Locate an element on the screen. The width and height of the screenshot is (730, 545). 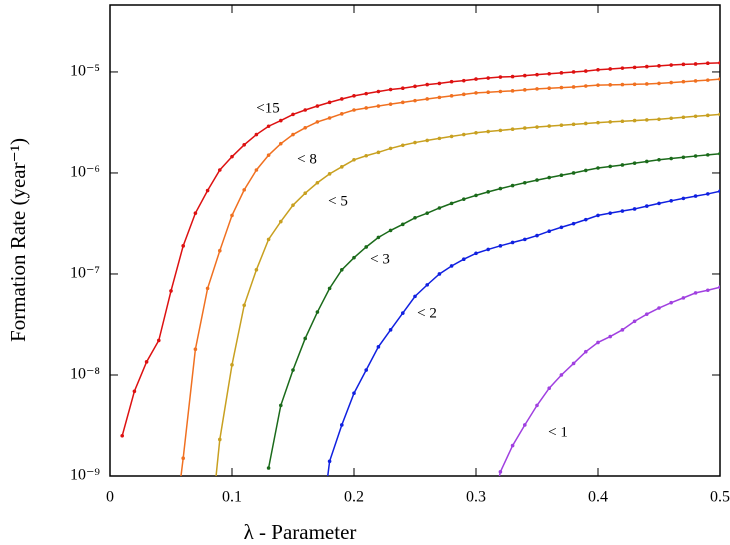
curve-label: < 3 is located at coordinates (380, 259).